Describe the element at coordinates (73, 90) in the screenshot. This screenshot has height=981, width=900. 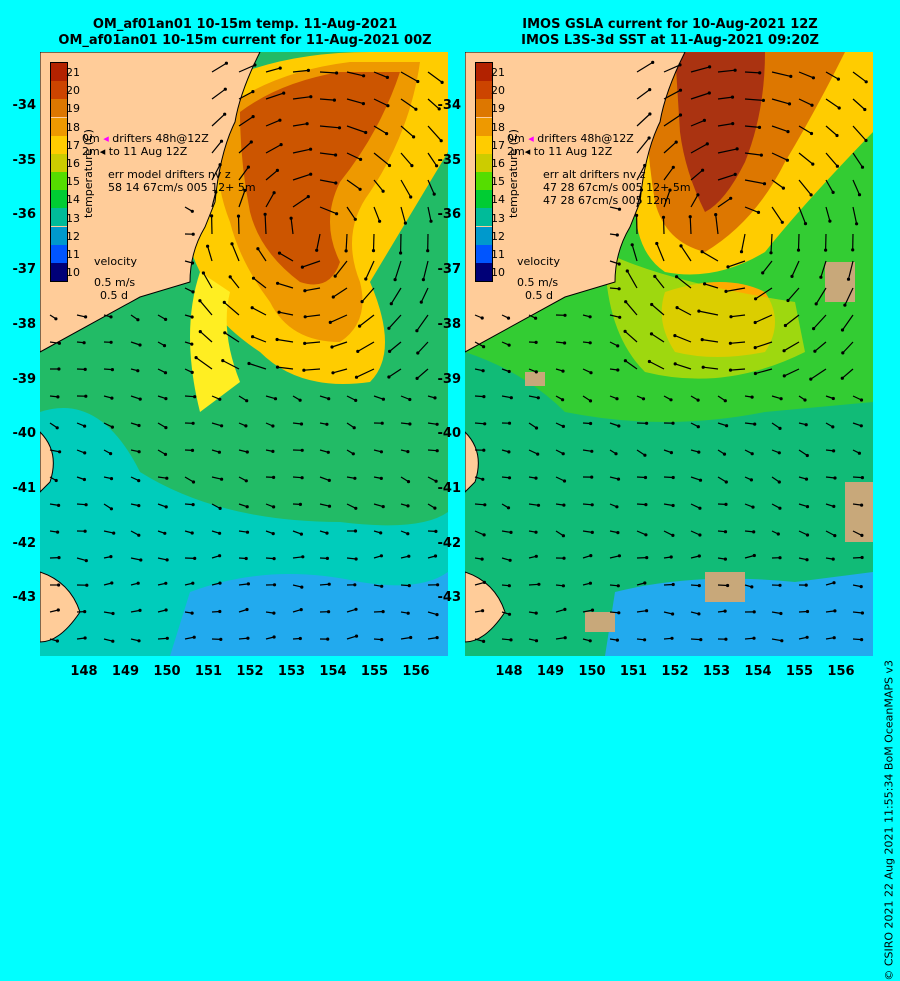
I see `colorbar-label: 20` at that location.